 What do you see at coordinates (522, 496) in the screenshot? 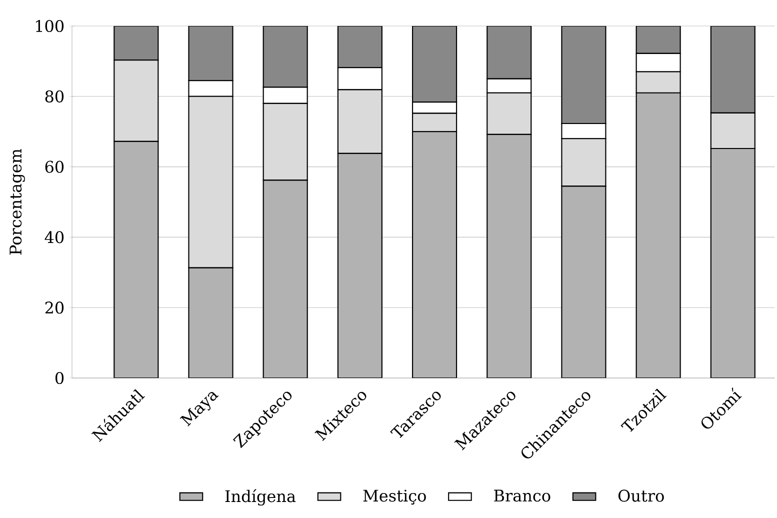
I see `legend-label: Branco` at bounding box center [522, 496].